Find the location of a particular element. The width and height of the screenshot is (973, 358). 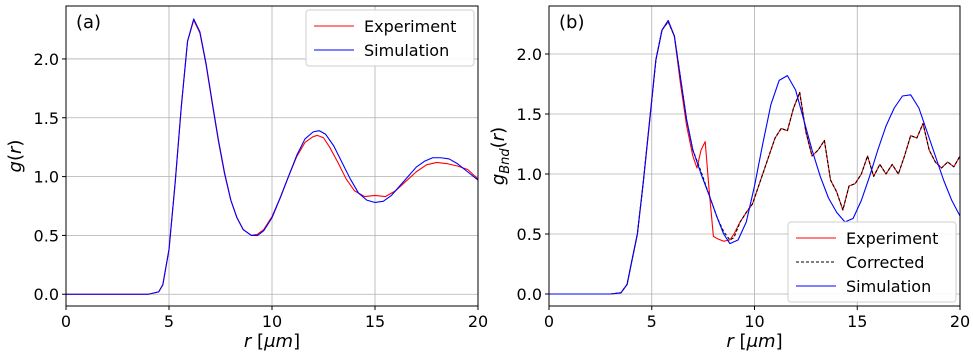

legend: Experiment Simulation is located at coordinates (390, 38).